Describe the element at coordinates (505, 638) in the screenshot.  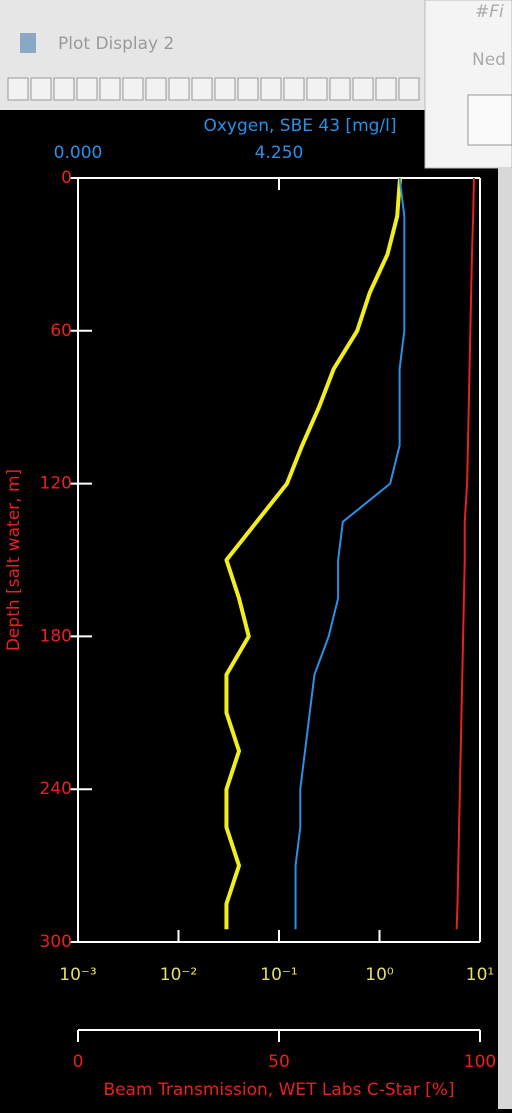
I see `screen-edge` at that location.